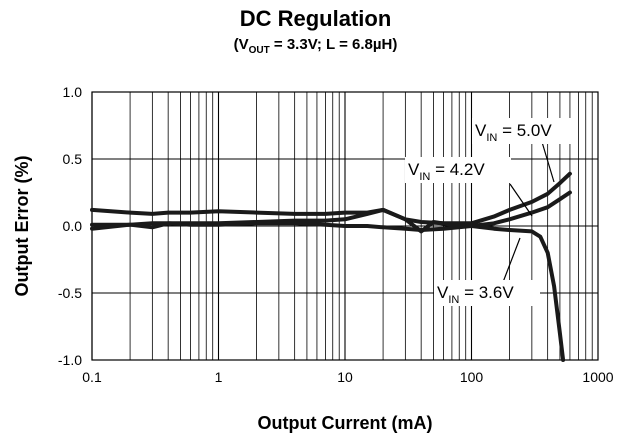  I want to click on x-tick-label: 1000, so click(597, 377).